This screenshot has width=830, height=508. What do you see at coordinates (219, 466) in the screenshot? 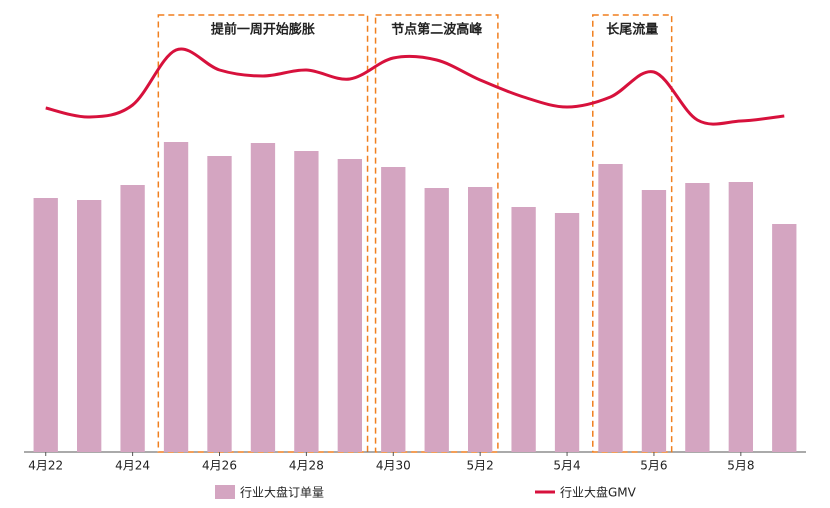
I see `x-tick-label: 4月26` at bounding box center [219, 466].